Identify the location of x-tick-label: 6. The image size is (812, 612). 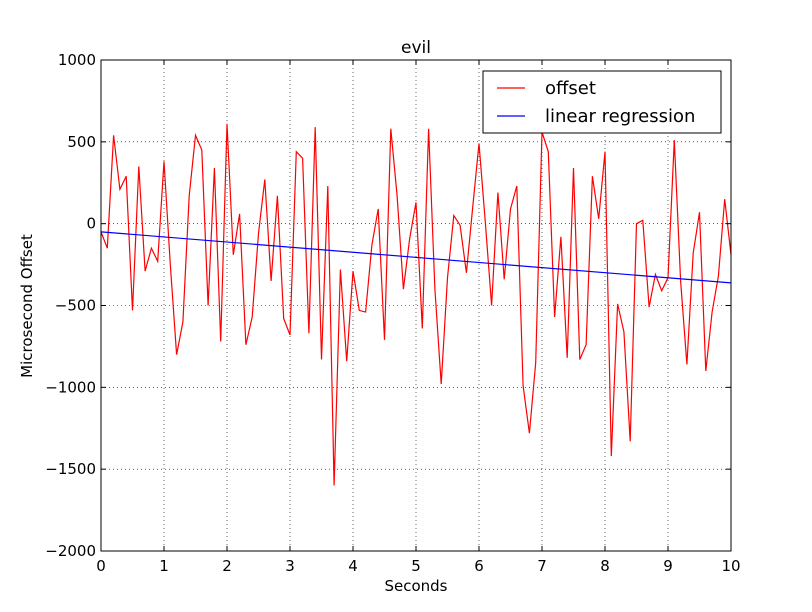
(479, 566).